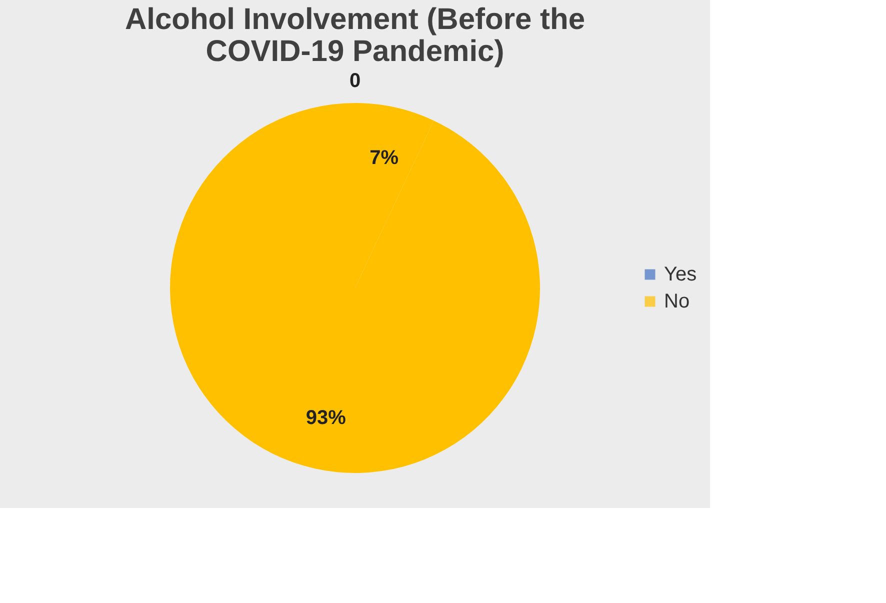 The image size is (886, 603). What do you see at coordinates (677, 301) in the screenshot?
I see `legend-label: No` at bounding box center [677, 301].